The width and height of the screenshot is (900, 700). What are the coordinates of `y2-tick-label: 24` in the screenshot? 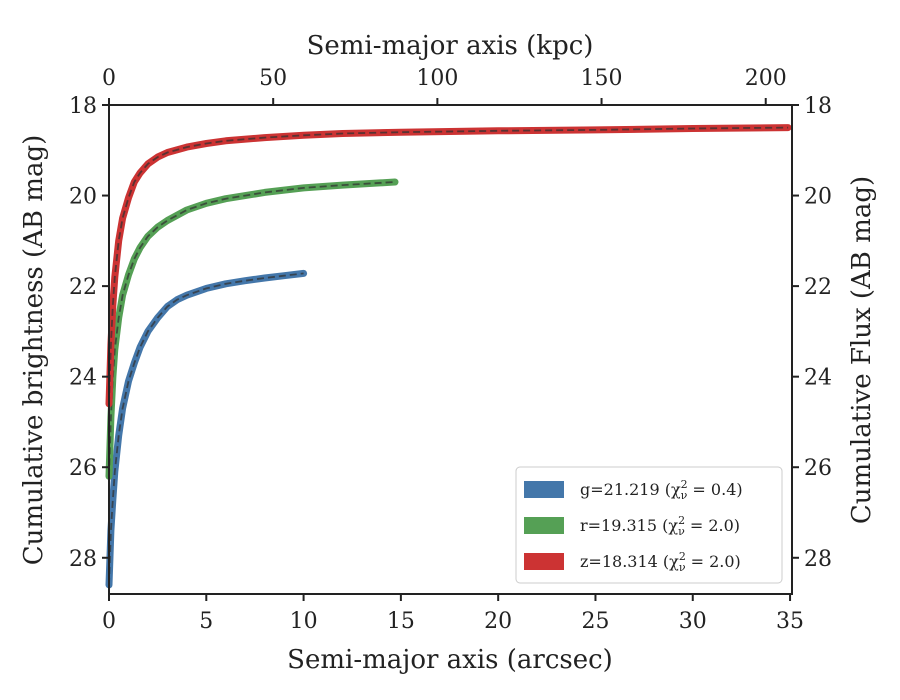 It's located at (818, 378).